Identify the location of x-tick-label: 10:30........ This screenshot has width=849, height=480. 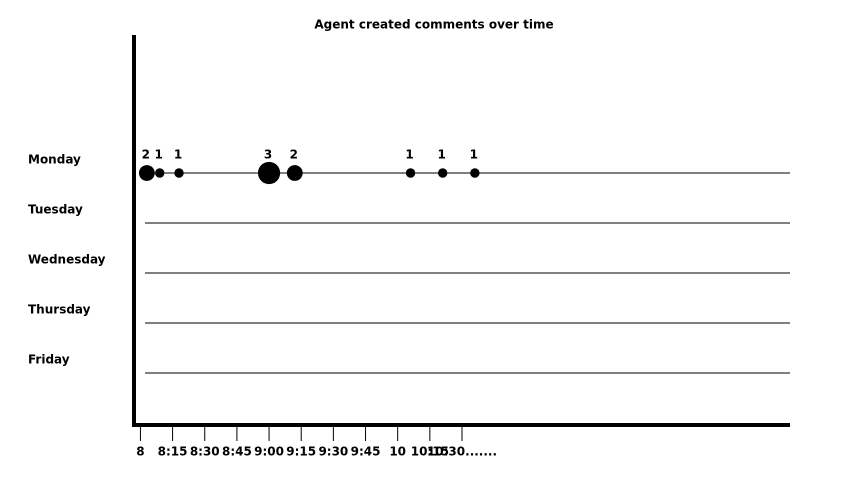
(462, 452).